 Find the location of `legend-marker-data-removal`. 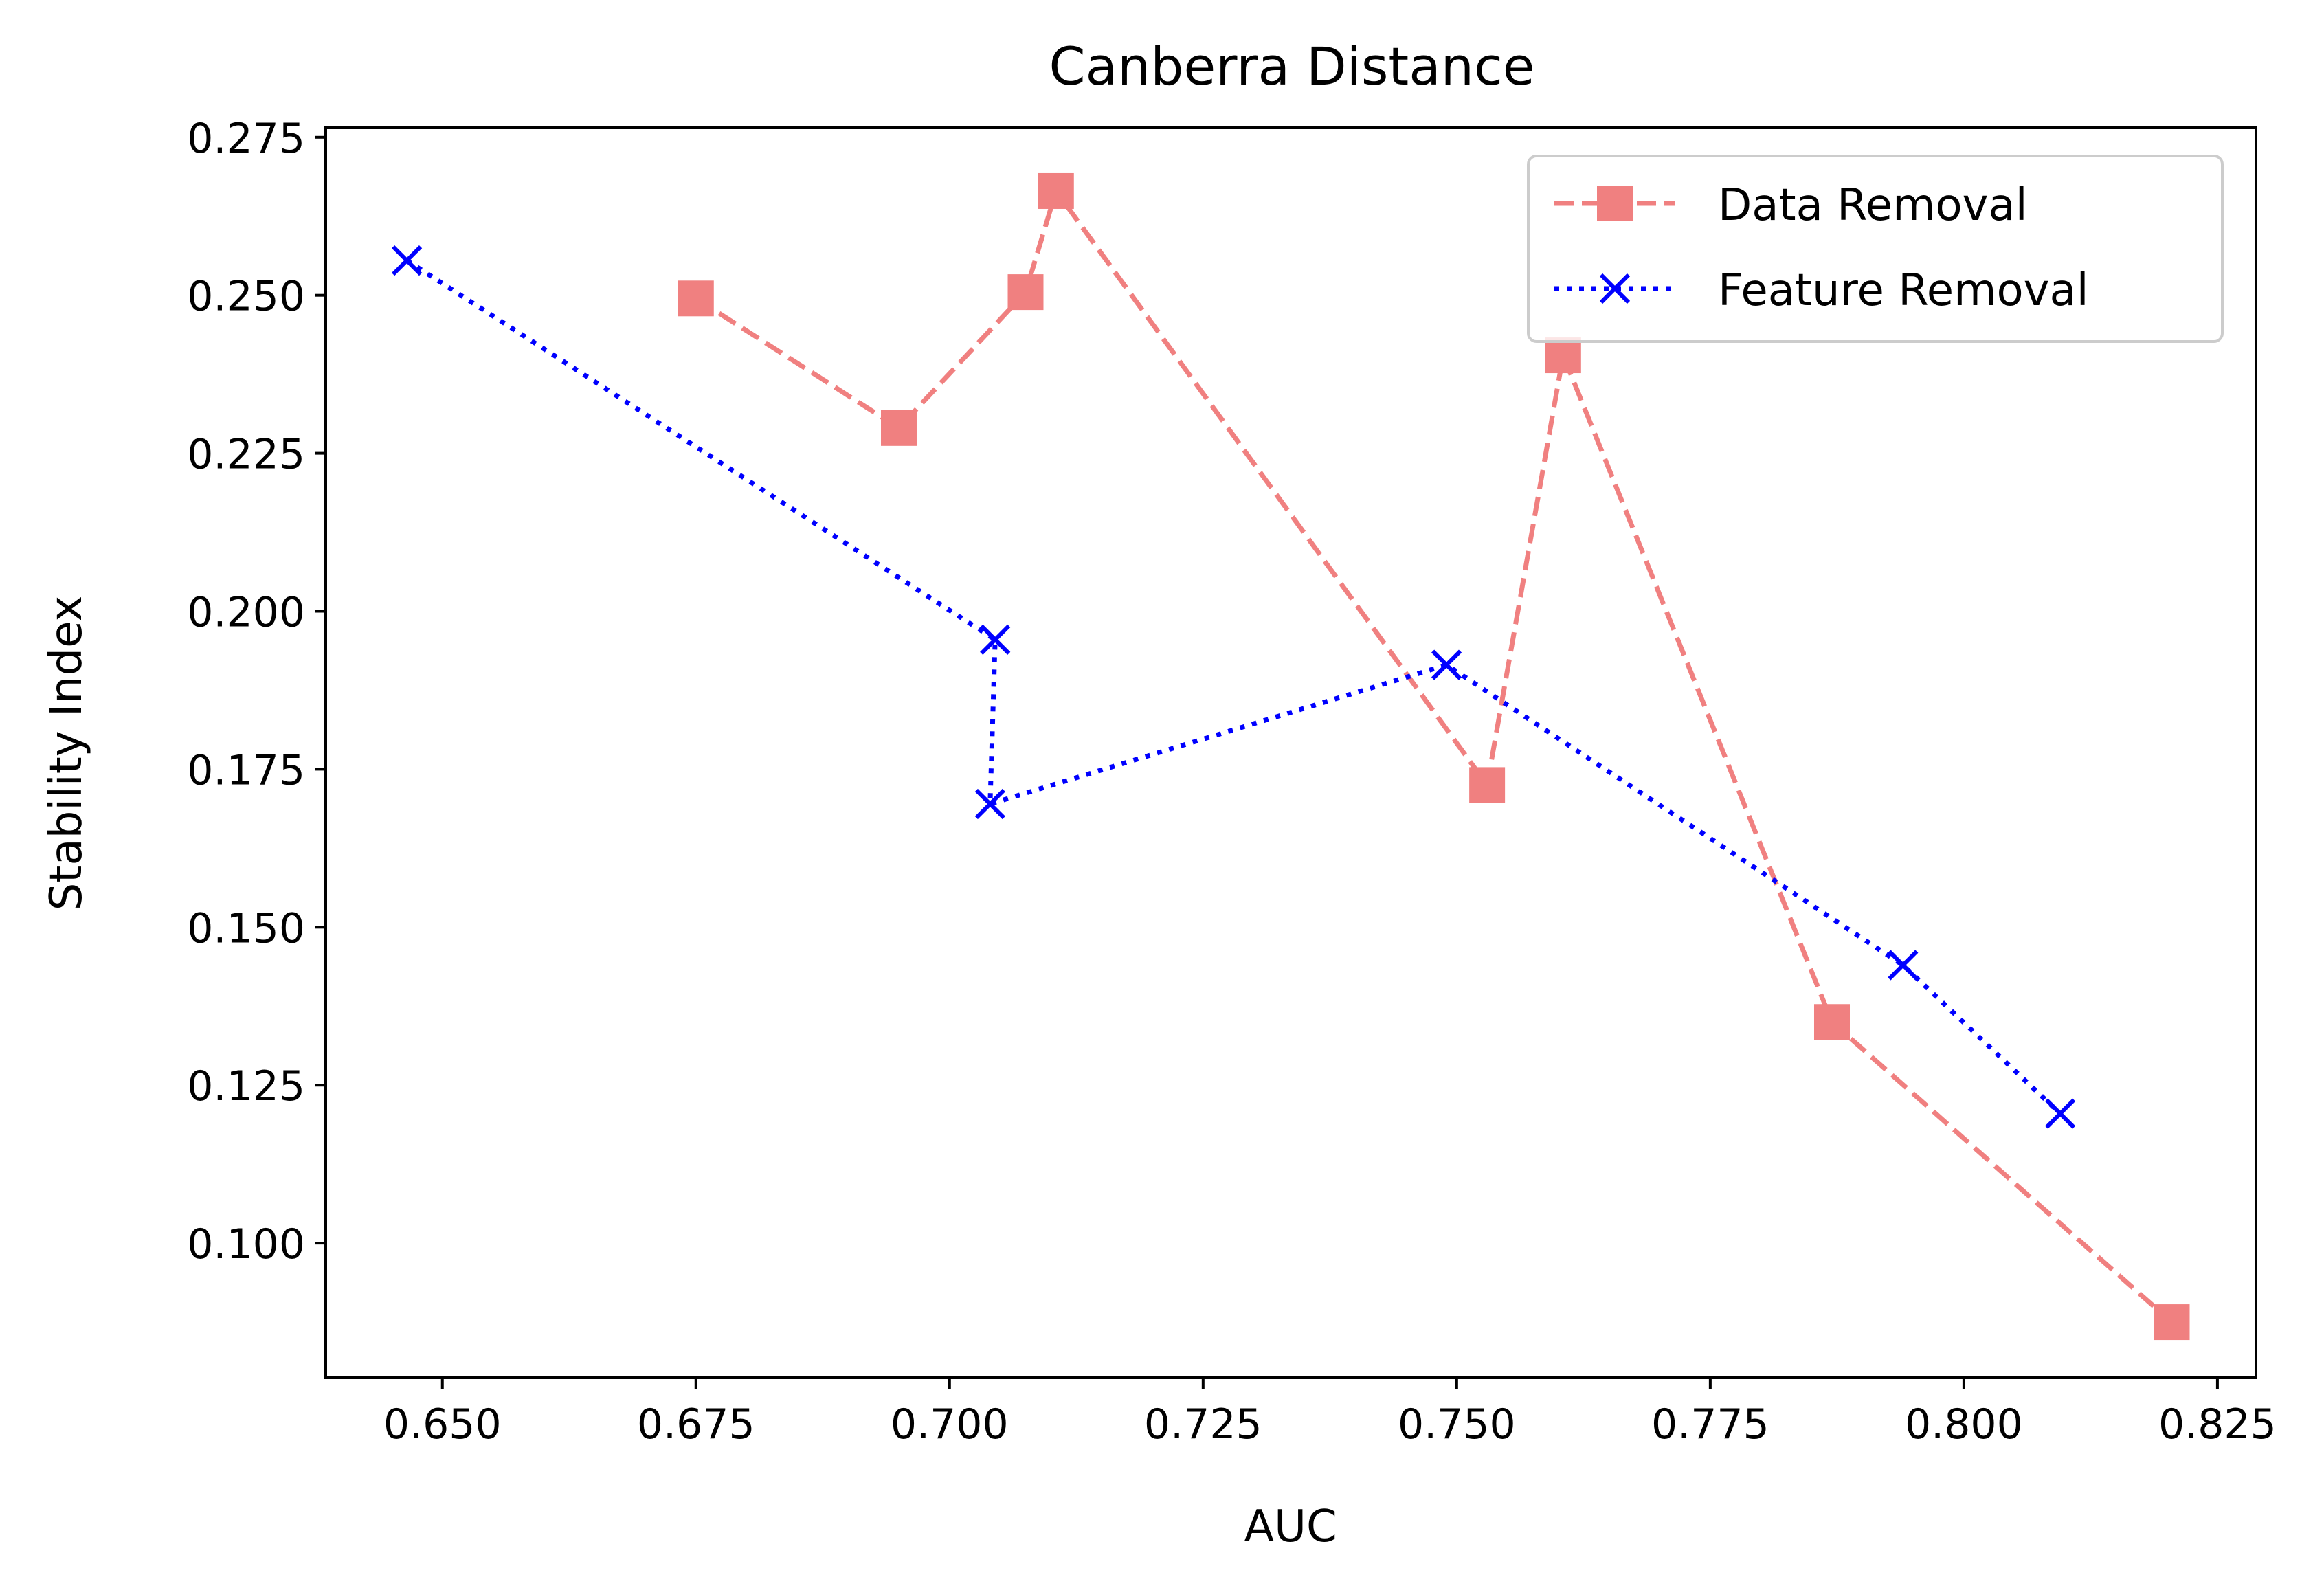

legend-marker-data-removal is located at coordinates (1615, 204).